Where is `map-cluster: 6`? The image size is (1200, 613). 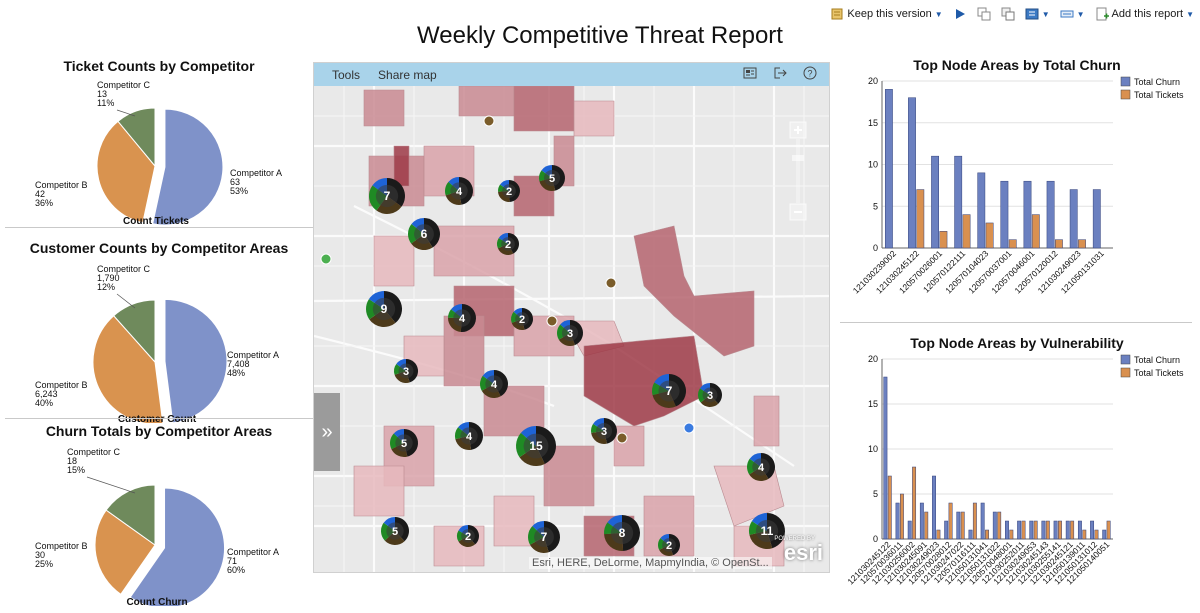 map-cluster: 6 is located at coordinates (424, 234).